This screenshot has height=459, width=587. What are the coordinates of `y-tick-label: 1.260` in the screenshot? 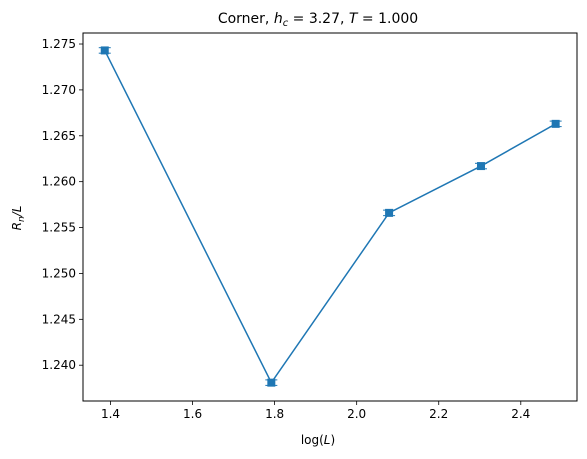 It's located at (59, 182).